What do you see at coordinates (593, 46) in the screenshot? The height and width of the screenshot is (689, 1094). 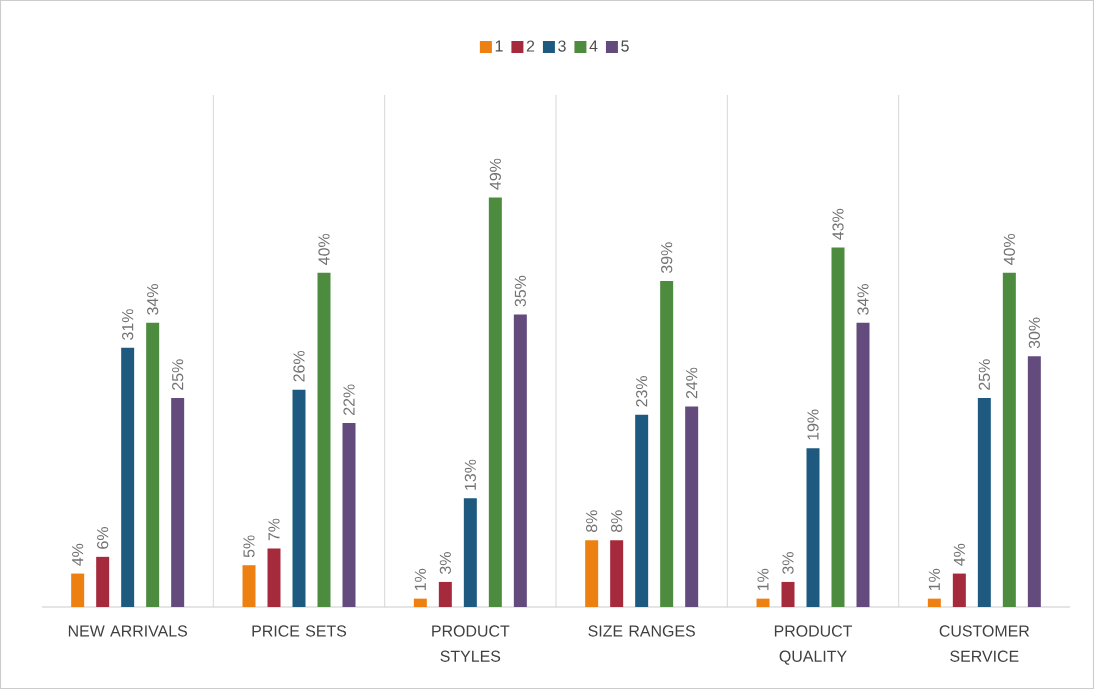 I see `legend-label: 4` at bounding box center [593, 46].